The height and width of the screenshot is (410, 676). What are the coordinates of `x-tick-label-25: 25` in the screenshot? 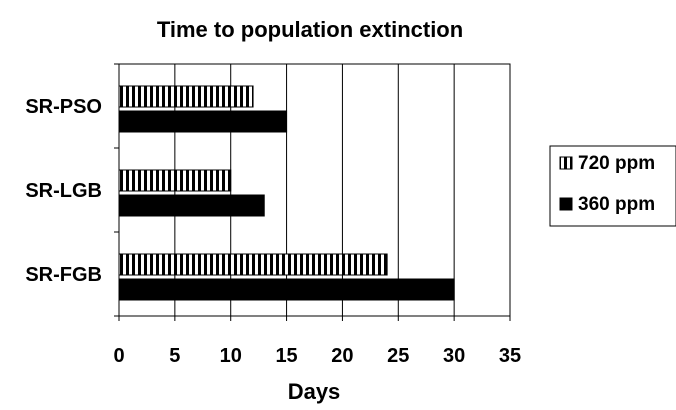 It's located at (398, 356).